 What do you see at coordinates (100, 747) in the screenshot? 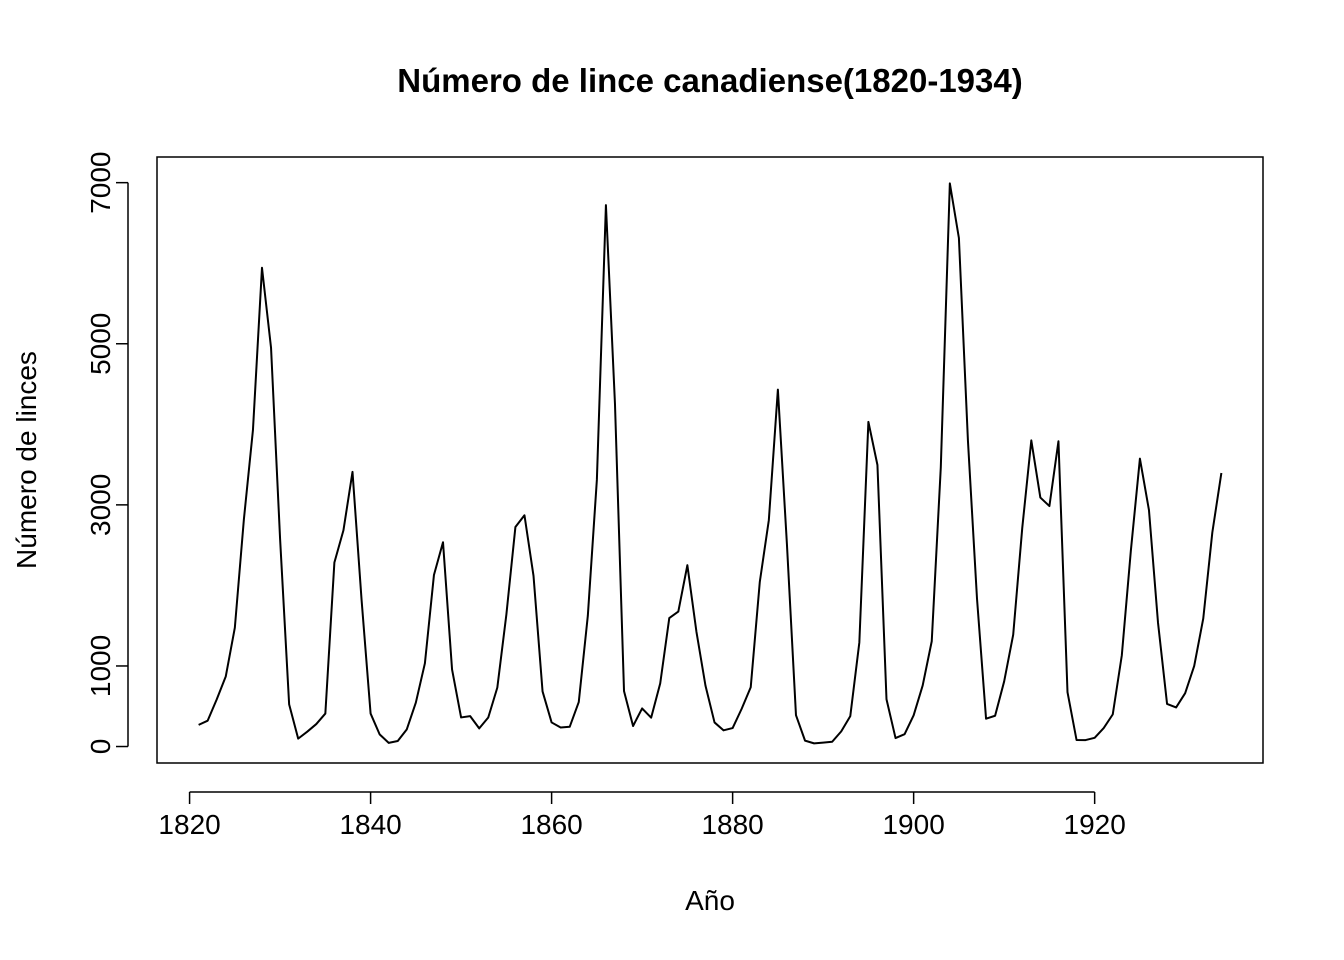
I see `y-tick-label: 0` at bounding box center [100, 747].